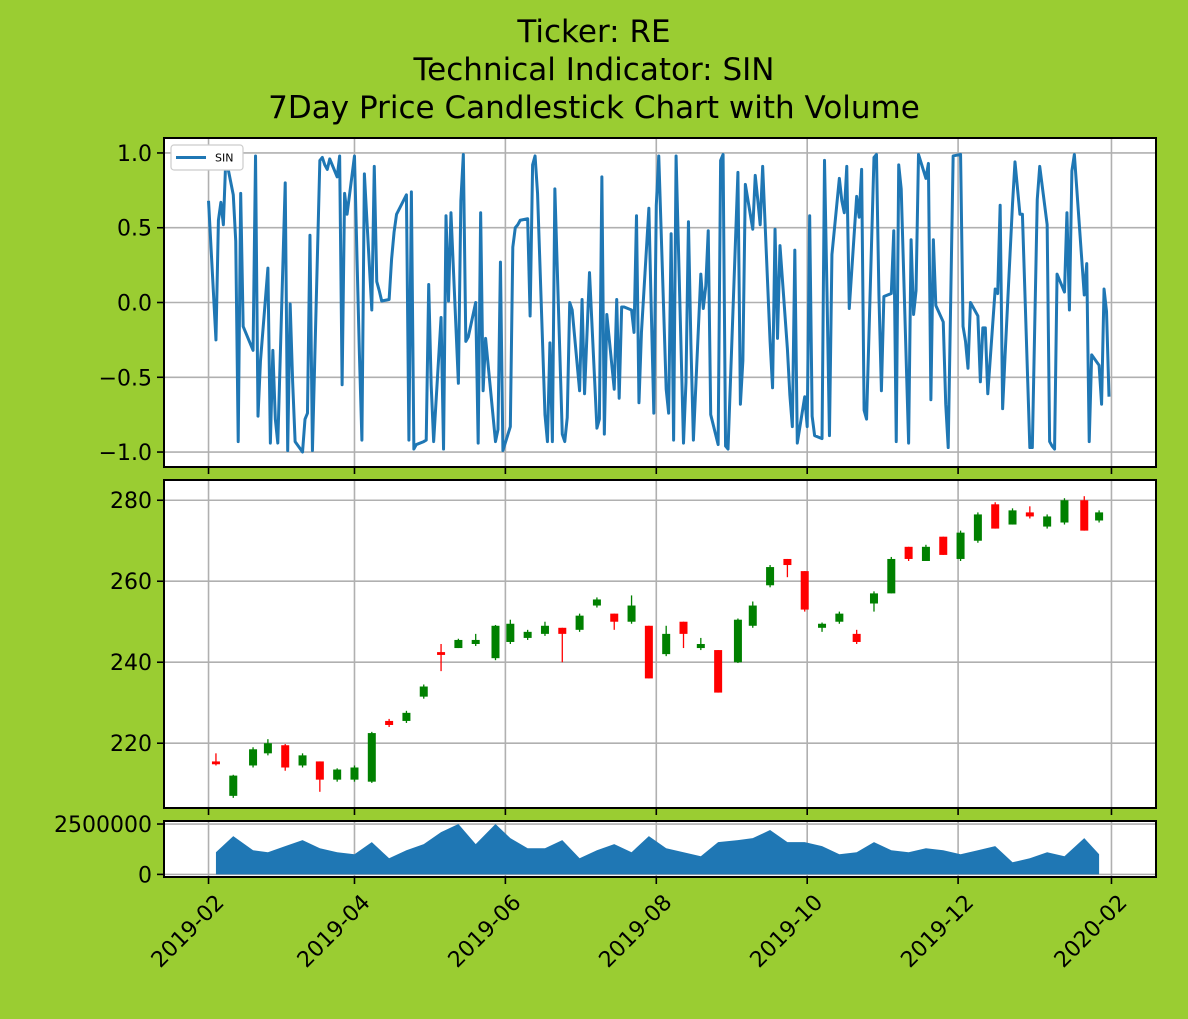  What do you see at coordinates (134, 229) in the screenshot?
I see `indicator-ytick-label: 0.5` at bounding box center [134, 229].